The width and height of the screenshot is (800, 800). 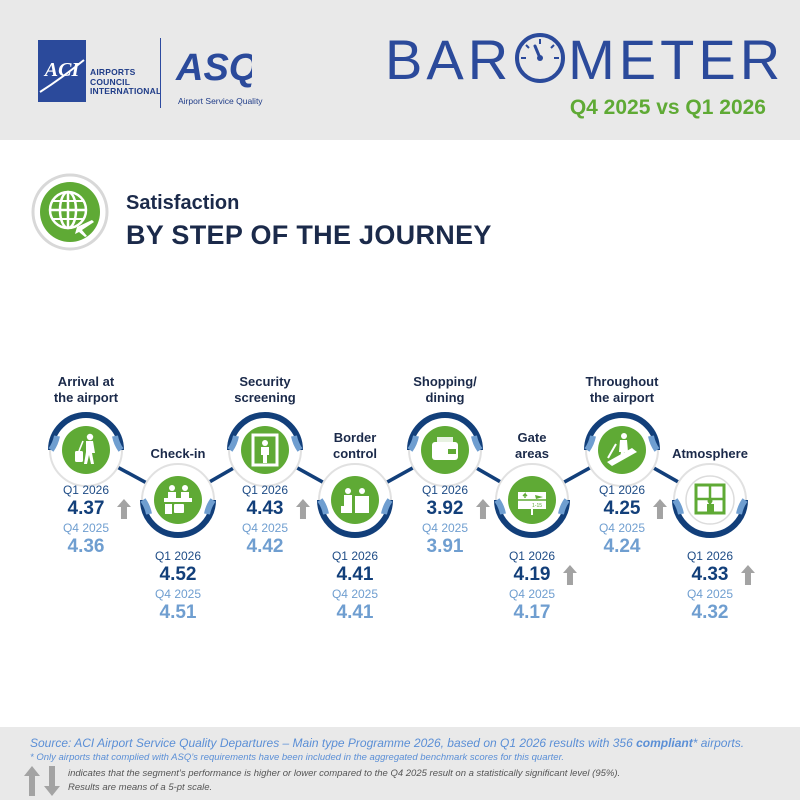 I want to click on aci-logo-text: ACI, so click(x=62, y=70).